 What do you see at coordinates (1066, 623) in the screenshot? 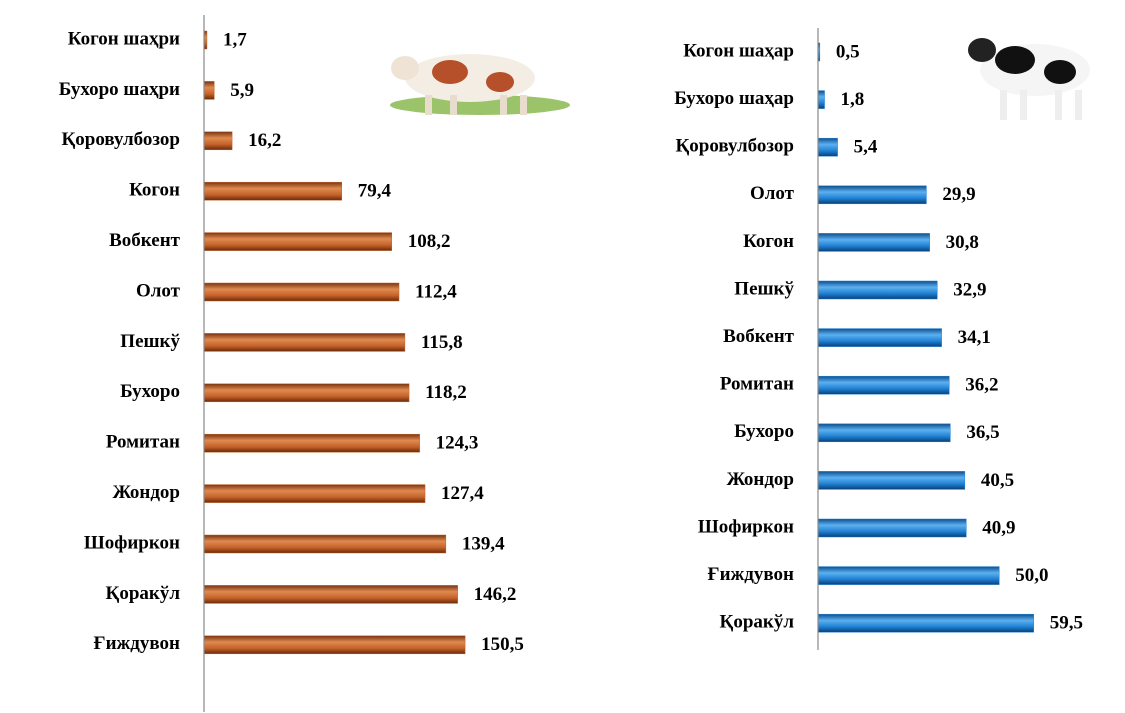
I see `value-label: 59,5` at bounding box center [1066, 623].